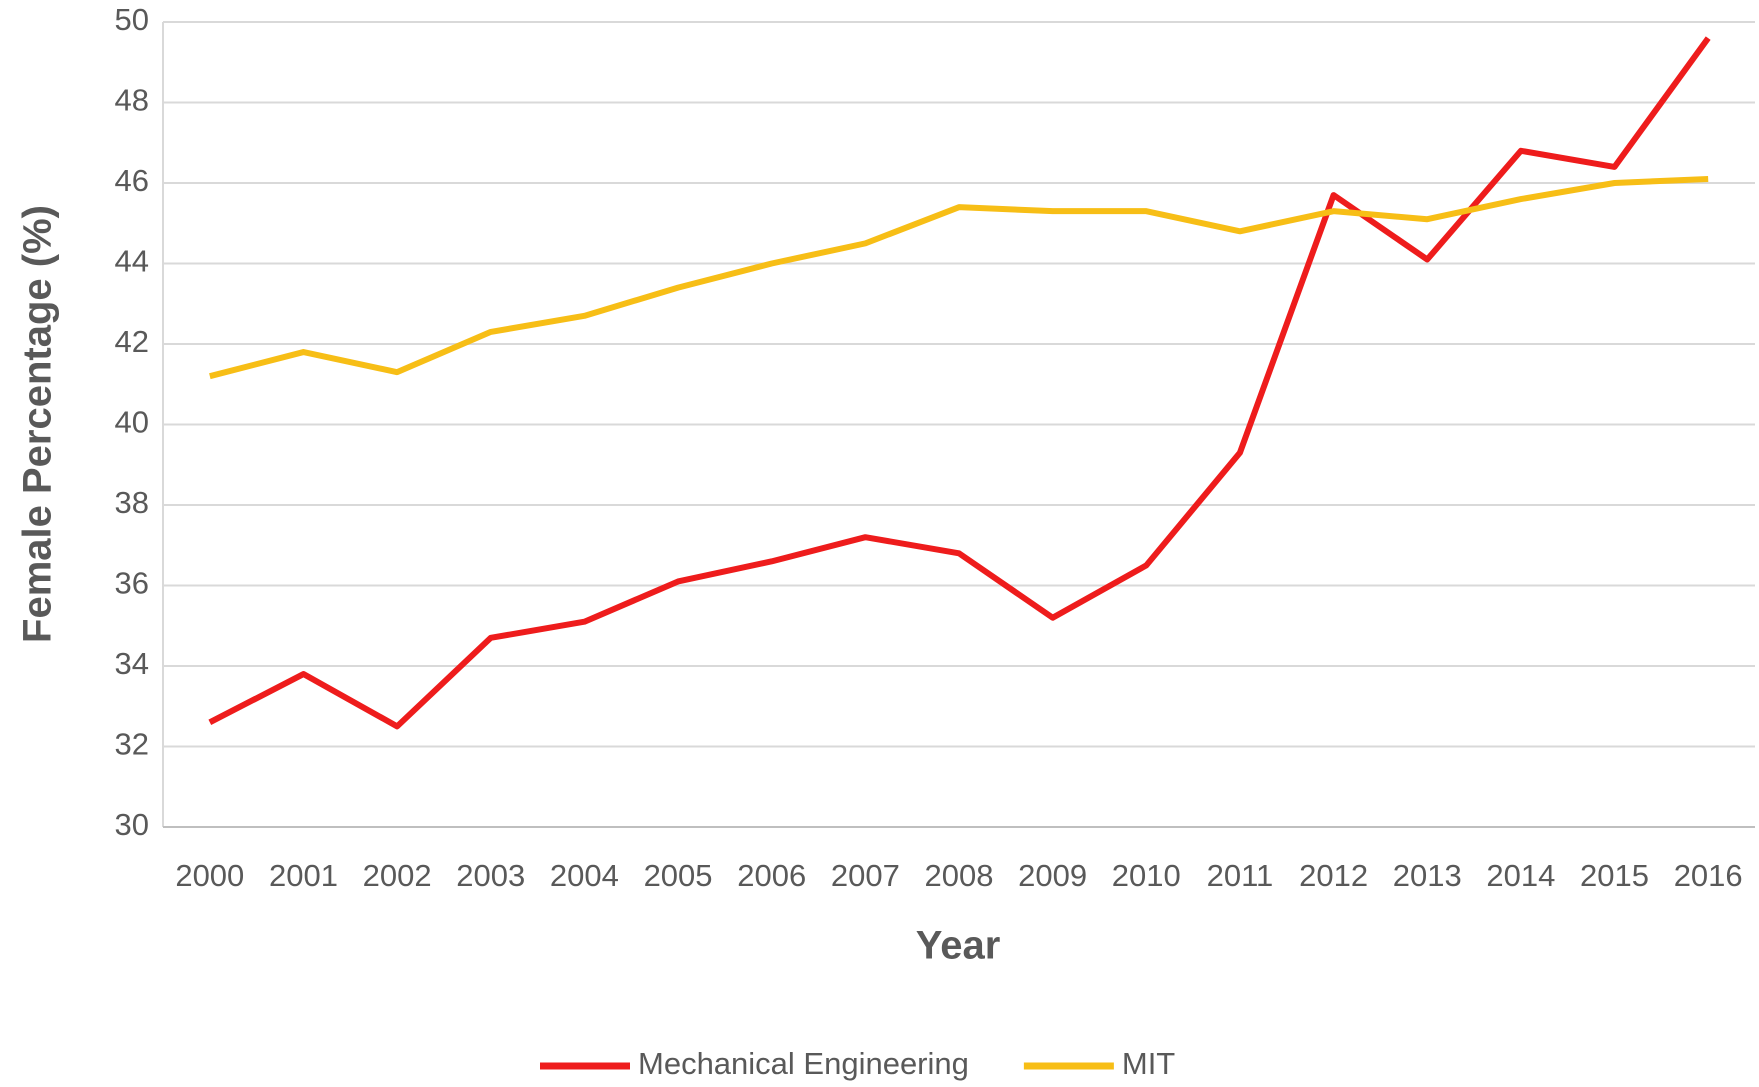 Image resolution: width=1759 pixels, height=1087 pixels. I want to click on y-tick-label: 46, so click(132, 180).